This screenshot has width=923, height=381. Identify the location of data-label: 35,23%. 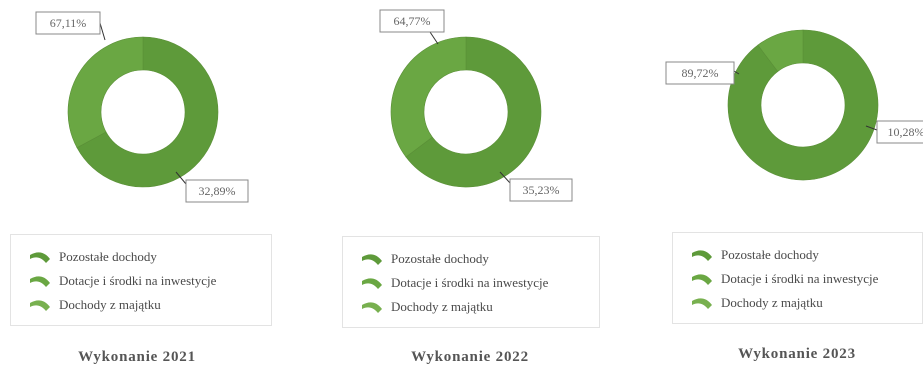
(541, 190).